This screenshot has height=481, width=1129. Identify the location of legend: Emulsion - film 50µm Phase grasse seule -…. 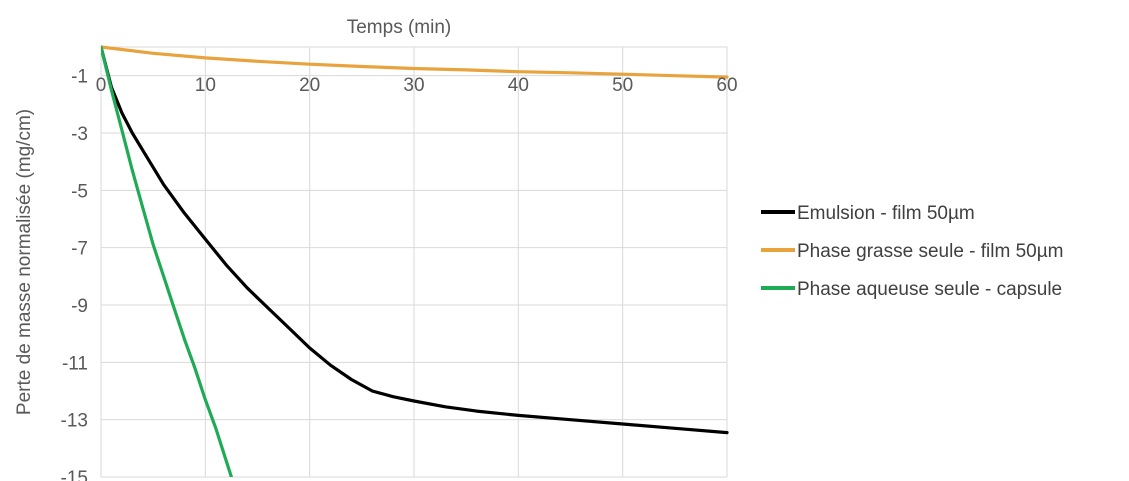
(912, 251).